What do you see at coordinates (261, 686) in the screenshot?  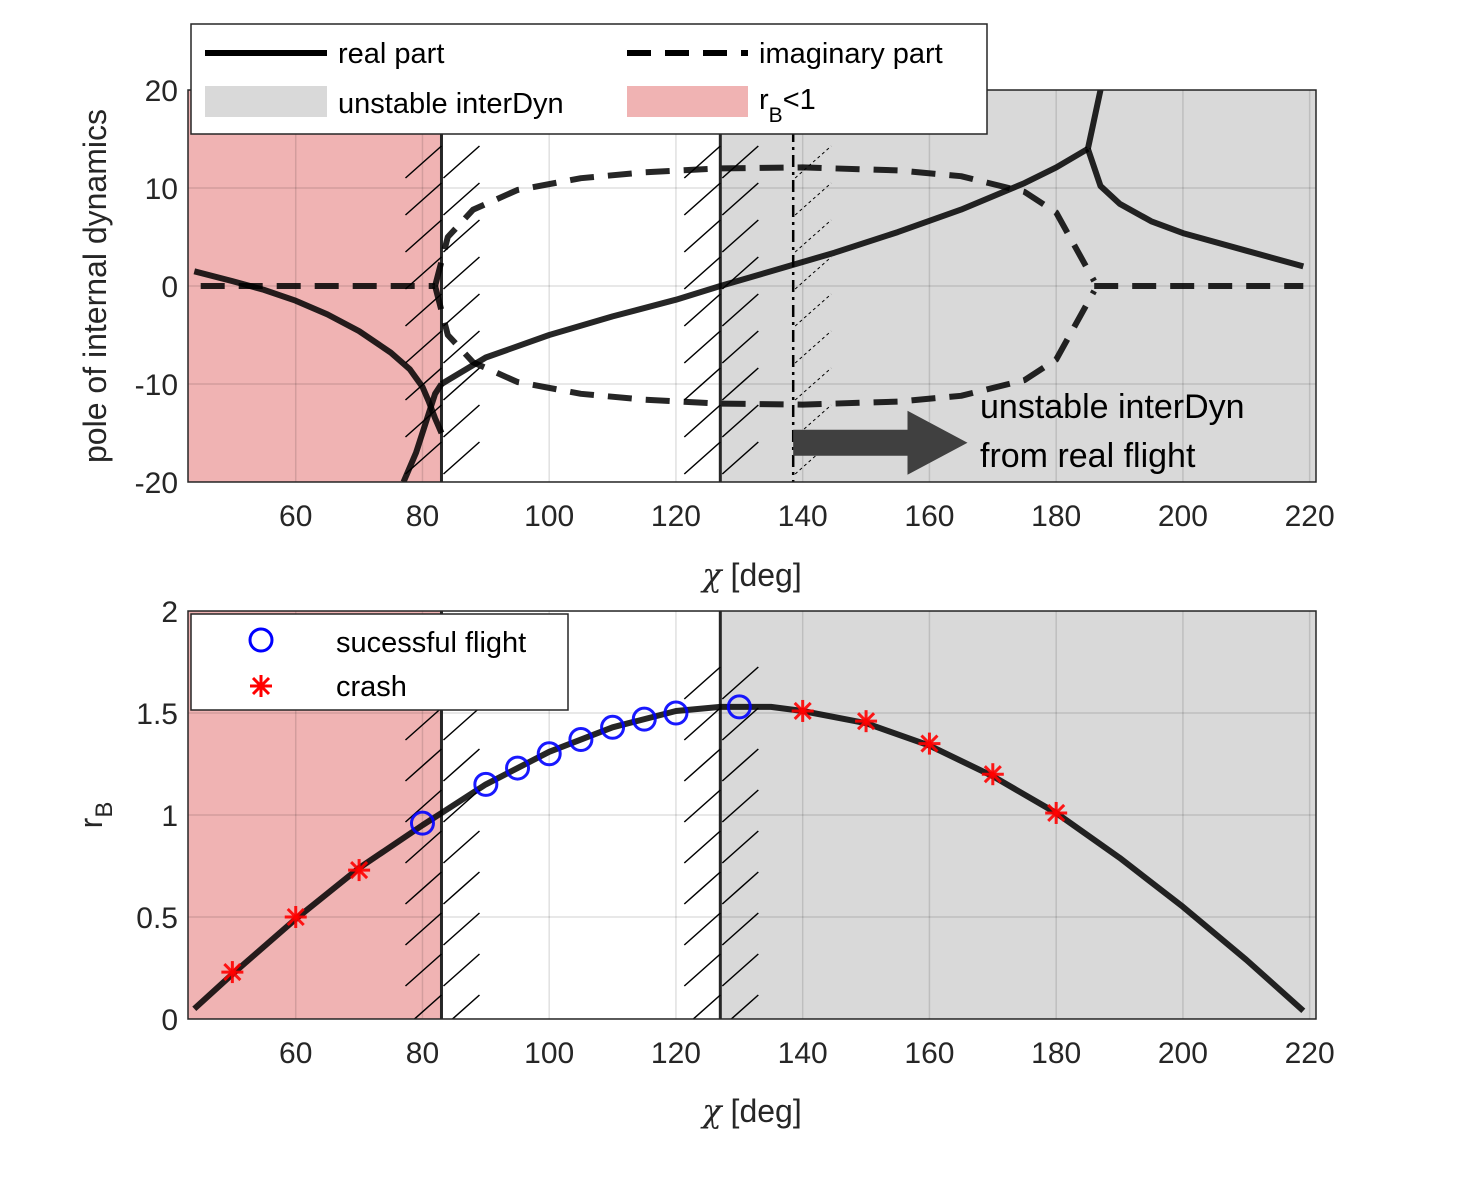 I see `legend-symbol-crash` at bounding box center [261, 686].